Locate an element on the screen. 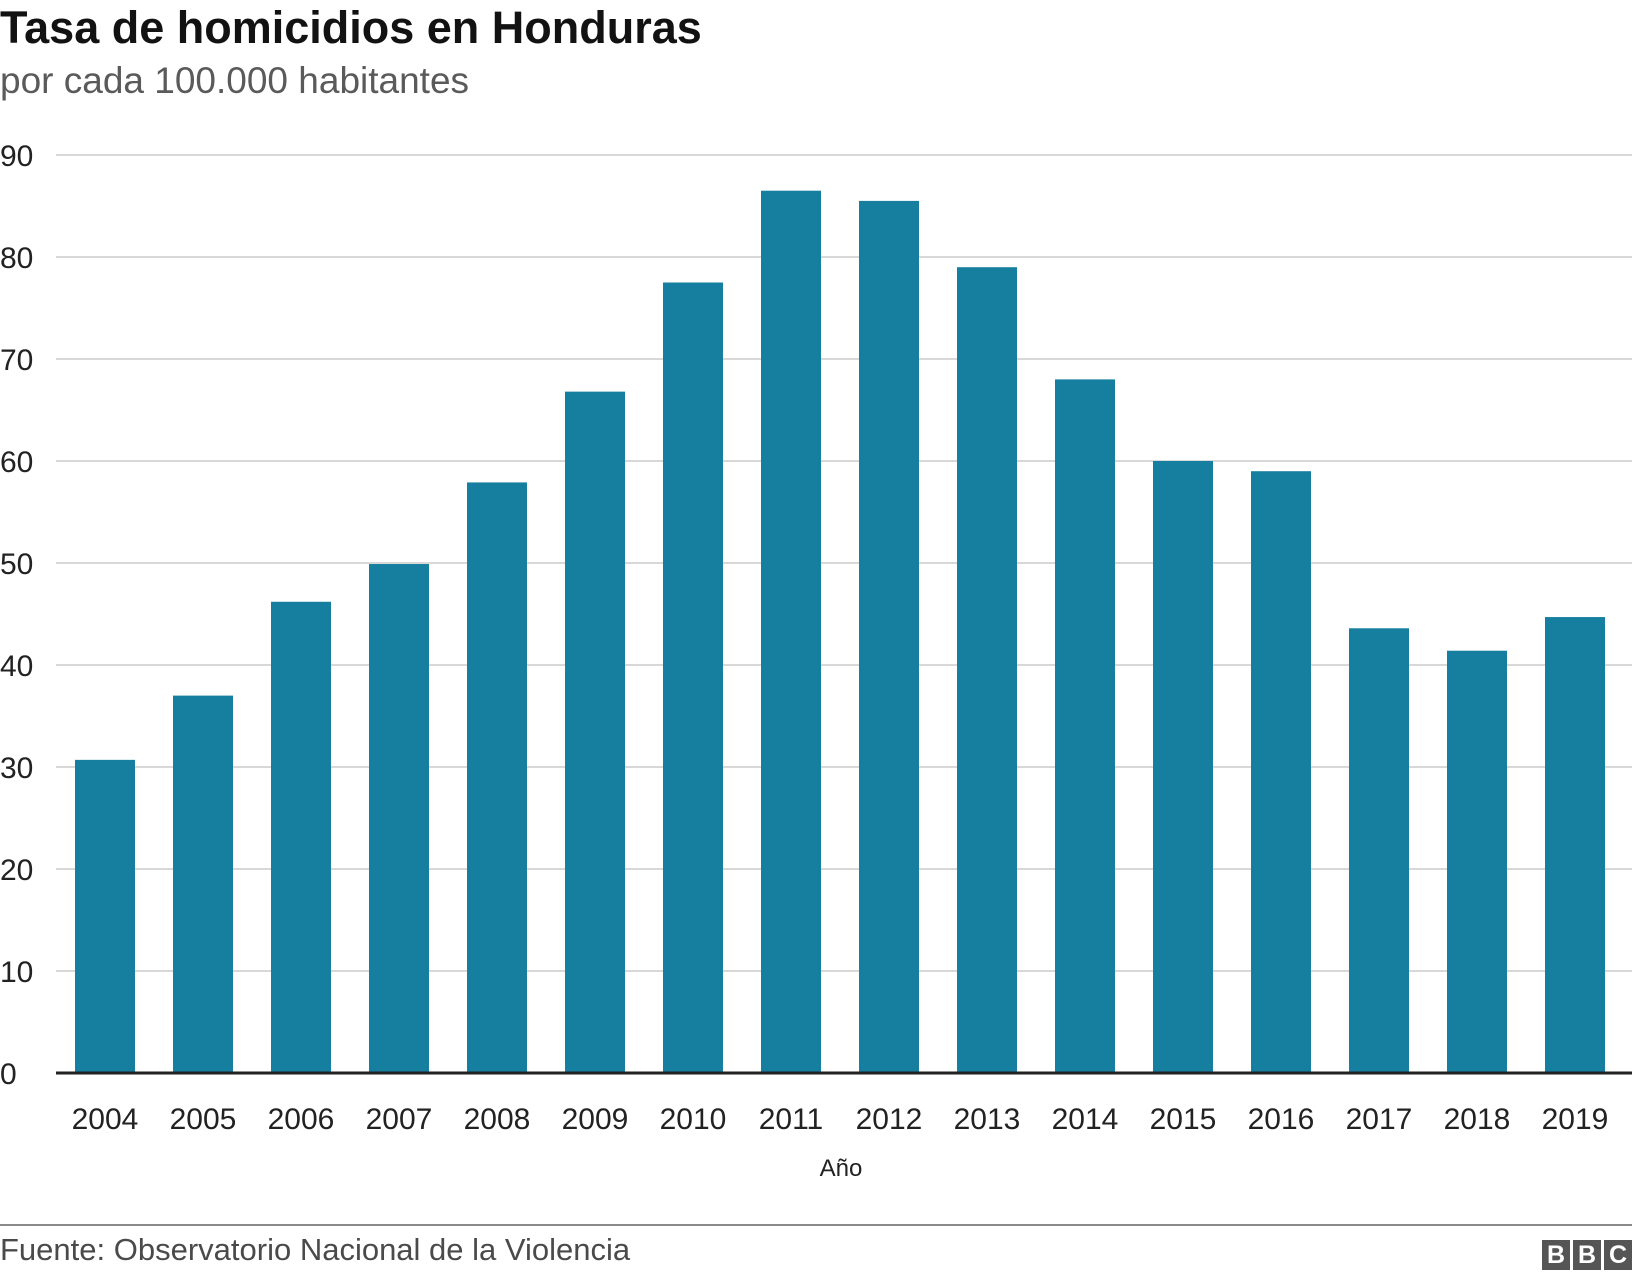  y-tick-label: 90 is located at coordinates (16, 156).